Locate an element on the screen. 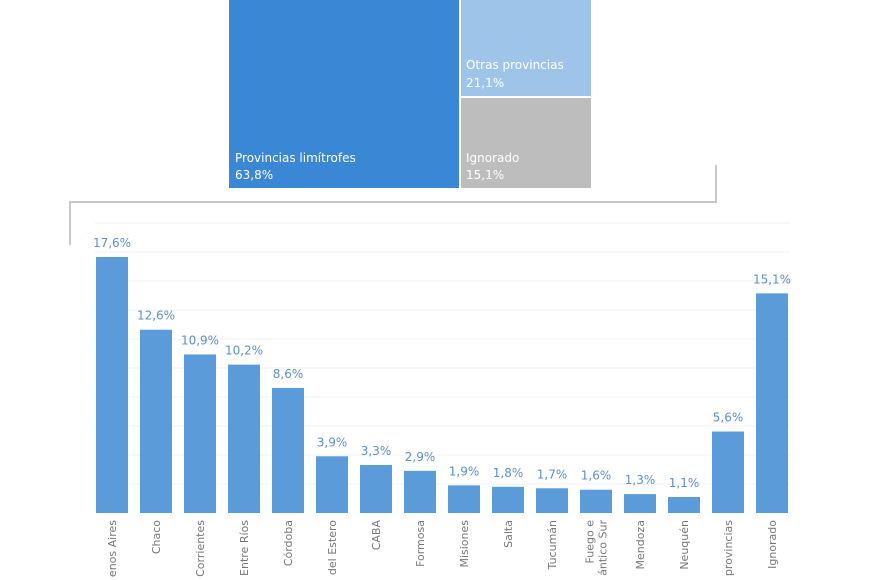 This screenshot has width=870, height=580. data-label: 1,7% is located at coordinates (552, 474).